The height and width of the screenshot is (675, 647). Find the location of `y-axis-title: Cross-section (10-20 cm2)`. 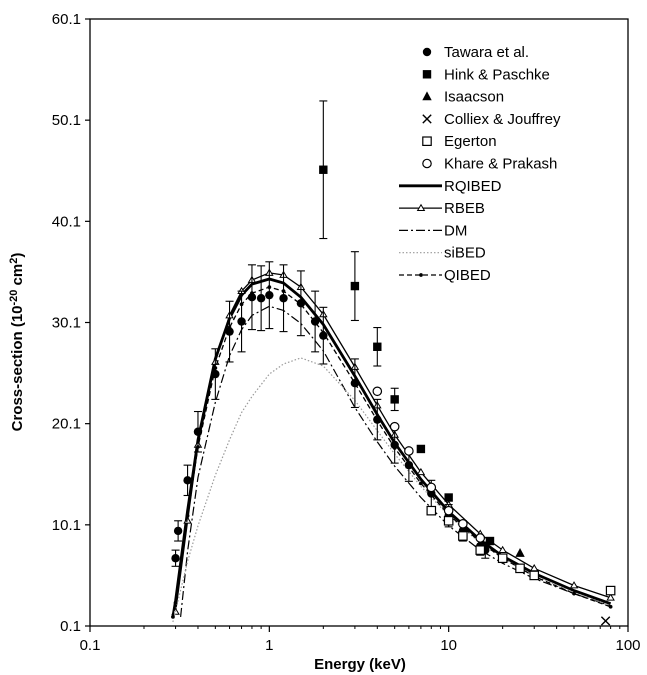

y-axis-title: Cross-section (10-20 cm2) is located at coordinates (17, 342).